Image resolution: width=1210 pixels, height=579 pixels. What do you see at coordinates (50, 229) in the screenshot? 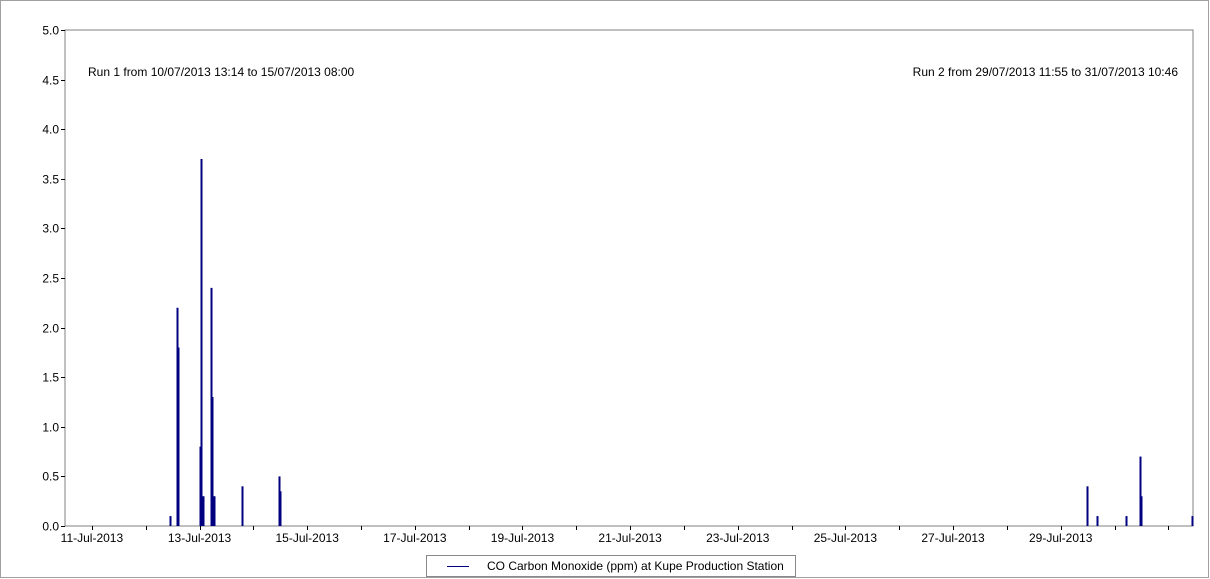
I see `y-tick-label: 3.0` at bounding box center [50, 229].